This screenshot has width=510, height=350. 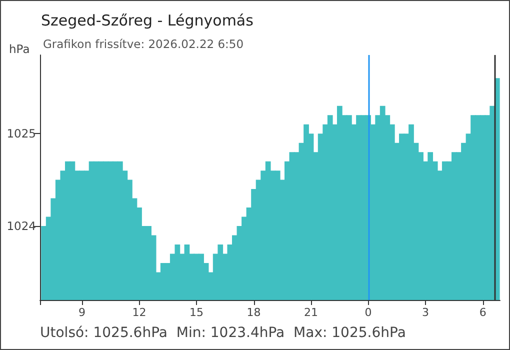 What do you see at coordinates (311, 312) in the screenshot?
I see `x-tick-label: 21` at bounding box center [311, 312].